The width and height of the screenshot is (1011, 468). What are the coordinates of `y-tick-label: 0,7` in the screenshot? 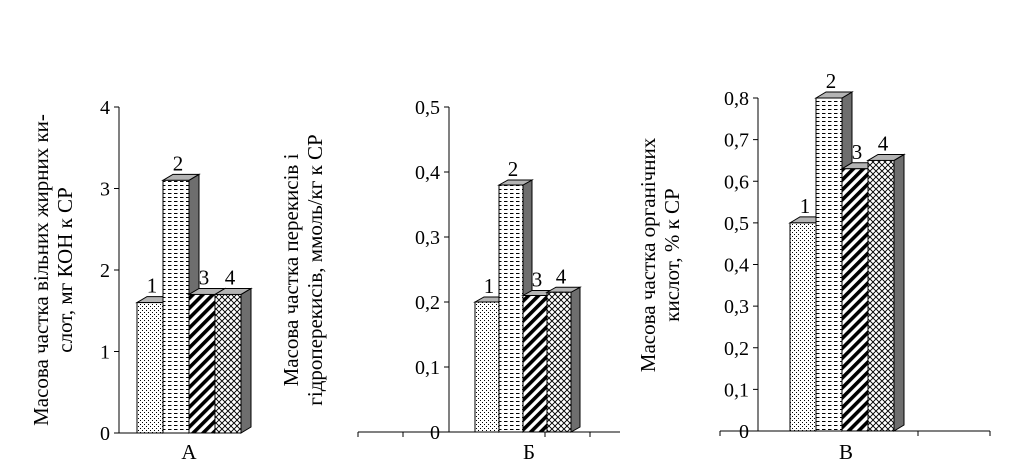 It's located at (736, 141).